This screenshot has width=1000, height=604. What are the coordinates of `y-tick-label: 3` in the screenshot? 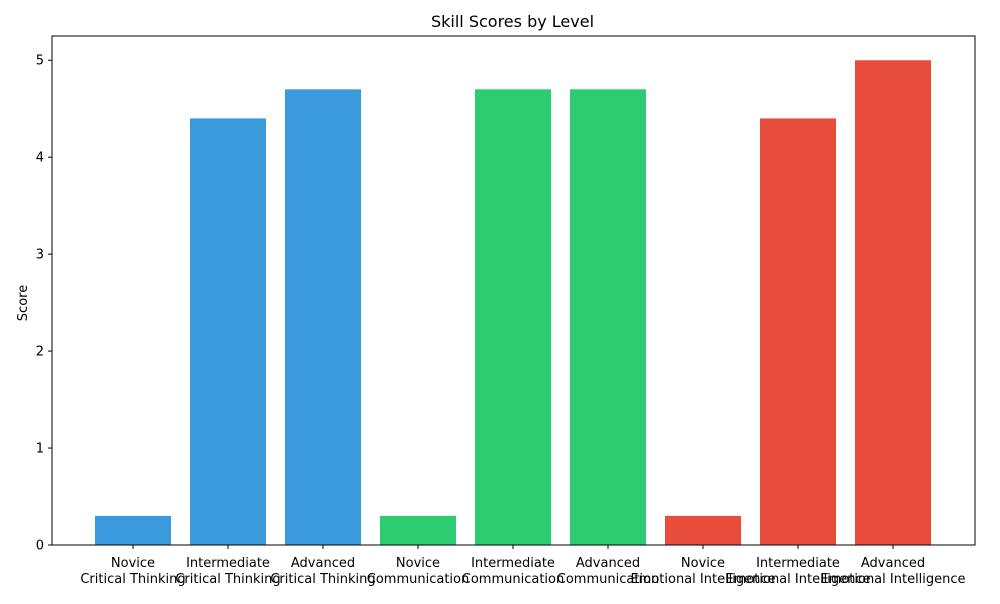 It's located at (40, 255).